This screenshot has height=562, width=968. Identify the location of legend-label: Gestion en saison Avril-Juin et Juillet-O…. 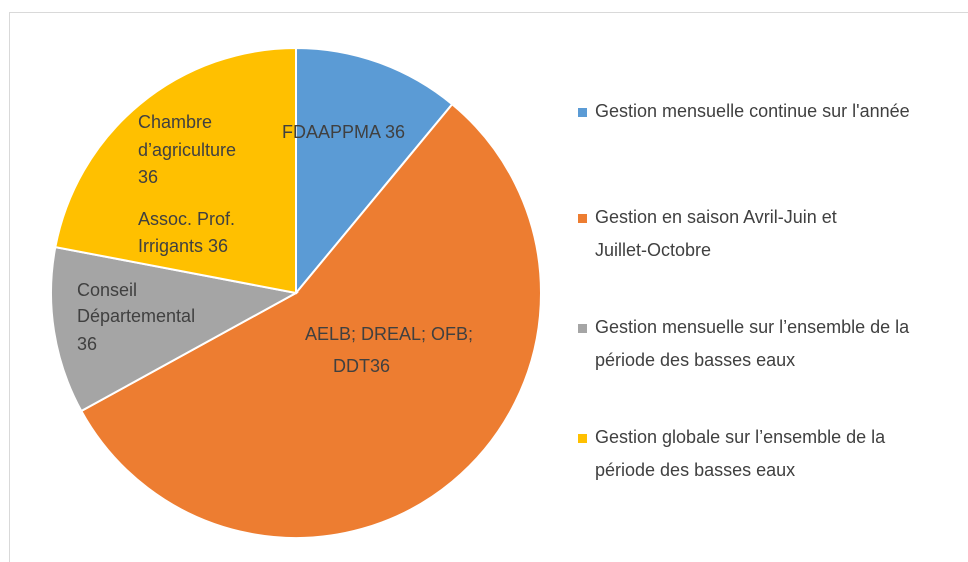
(716, 233).